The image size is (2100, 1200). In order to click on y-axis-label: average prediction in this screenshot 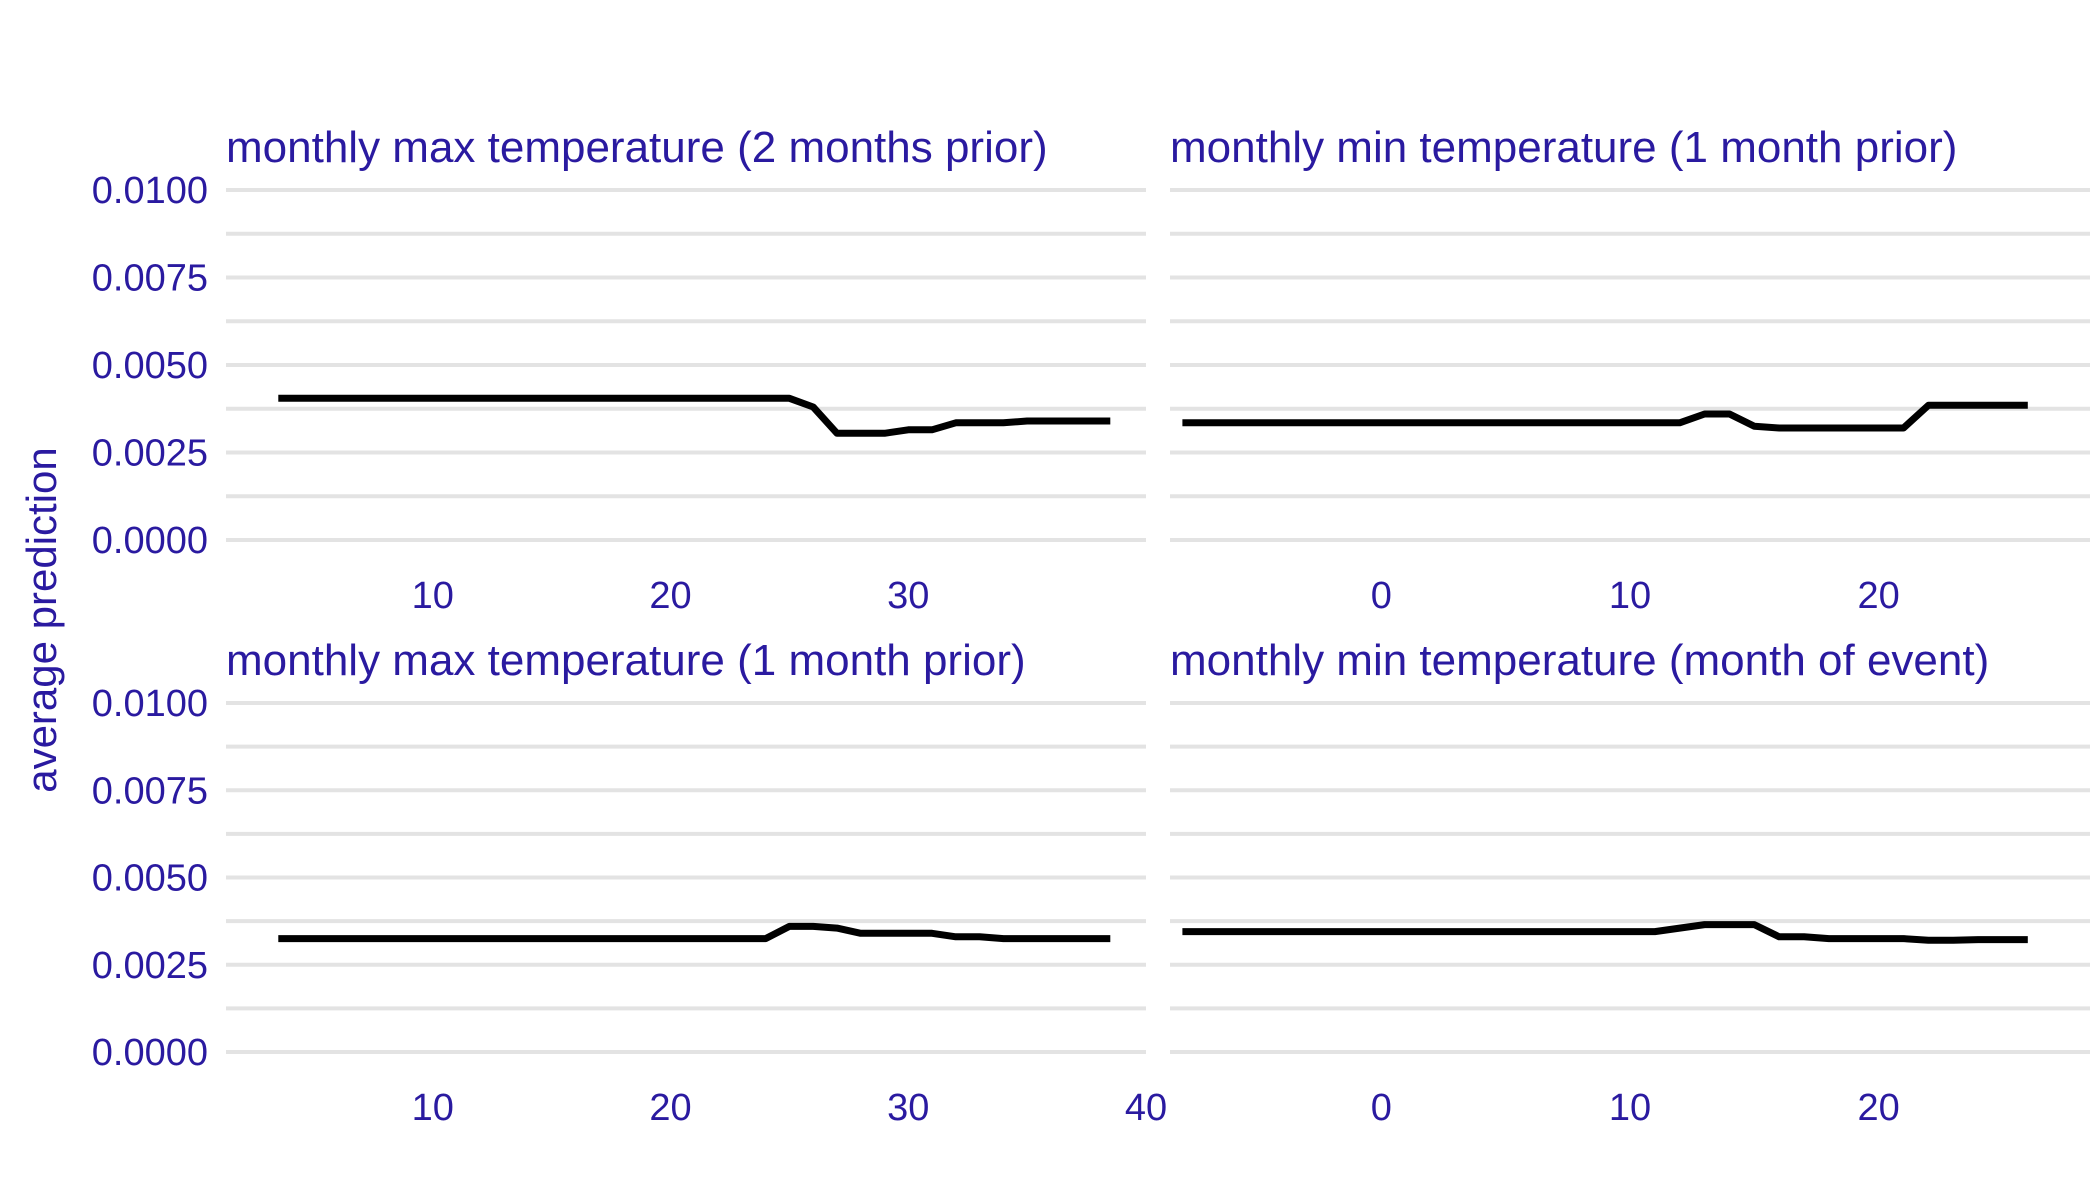, I will do `click(41, 620)`.